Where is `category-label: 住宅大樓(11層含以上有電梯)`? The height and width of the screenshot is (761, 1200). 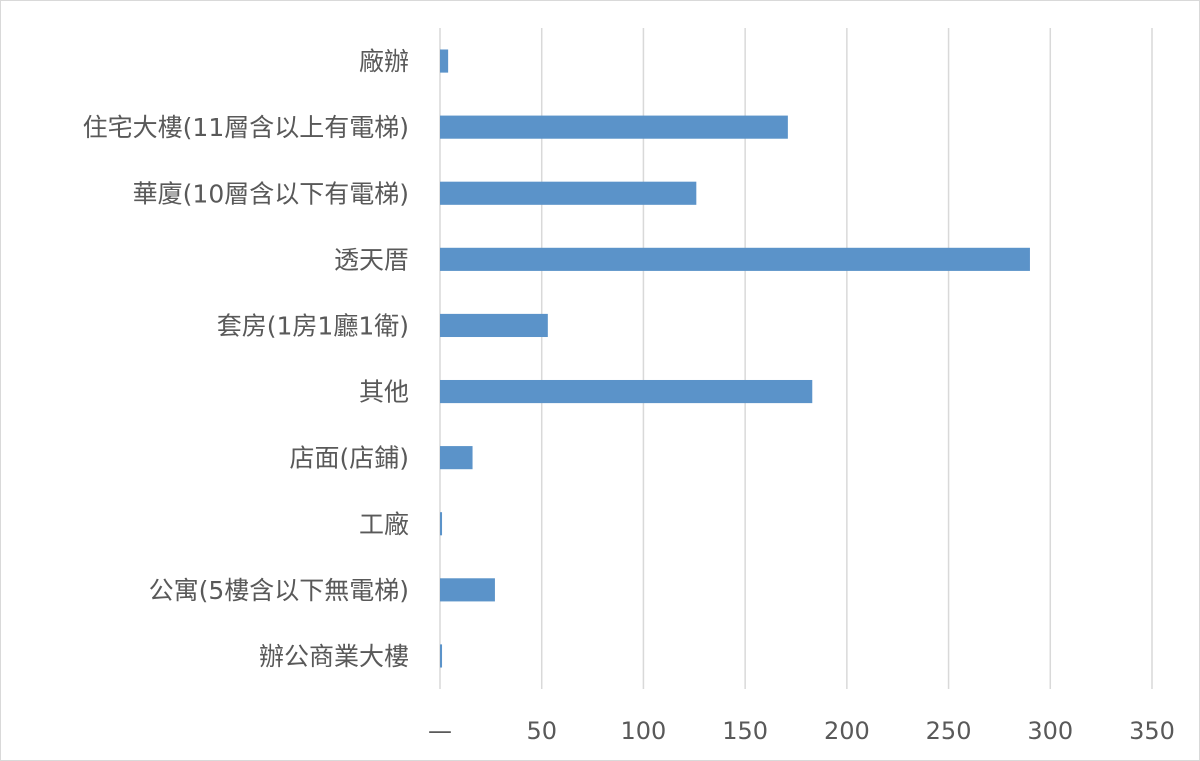 category-label: 住宅大樓(11層含以上有電梯) is located at coordinates (246, 127).